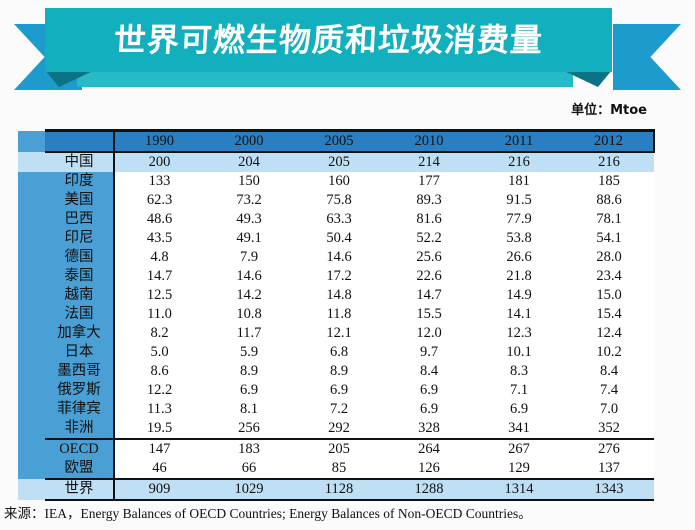  I want to click on row-value: 63.3, so click(339, 219).